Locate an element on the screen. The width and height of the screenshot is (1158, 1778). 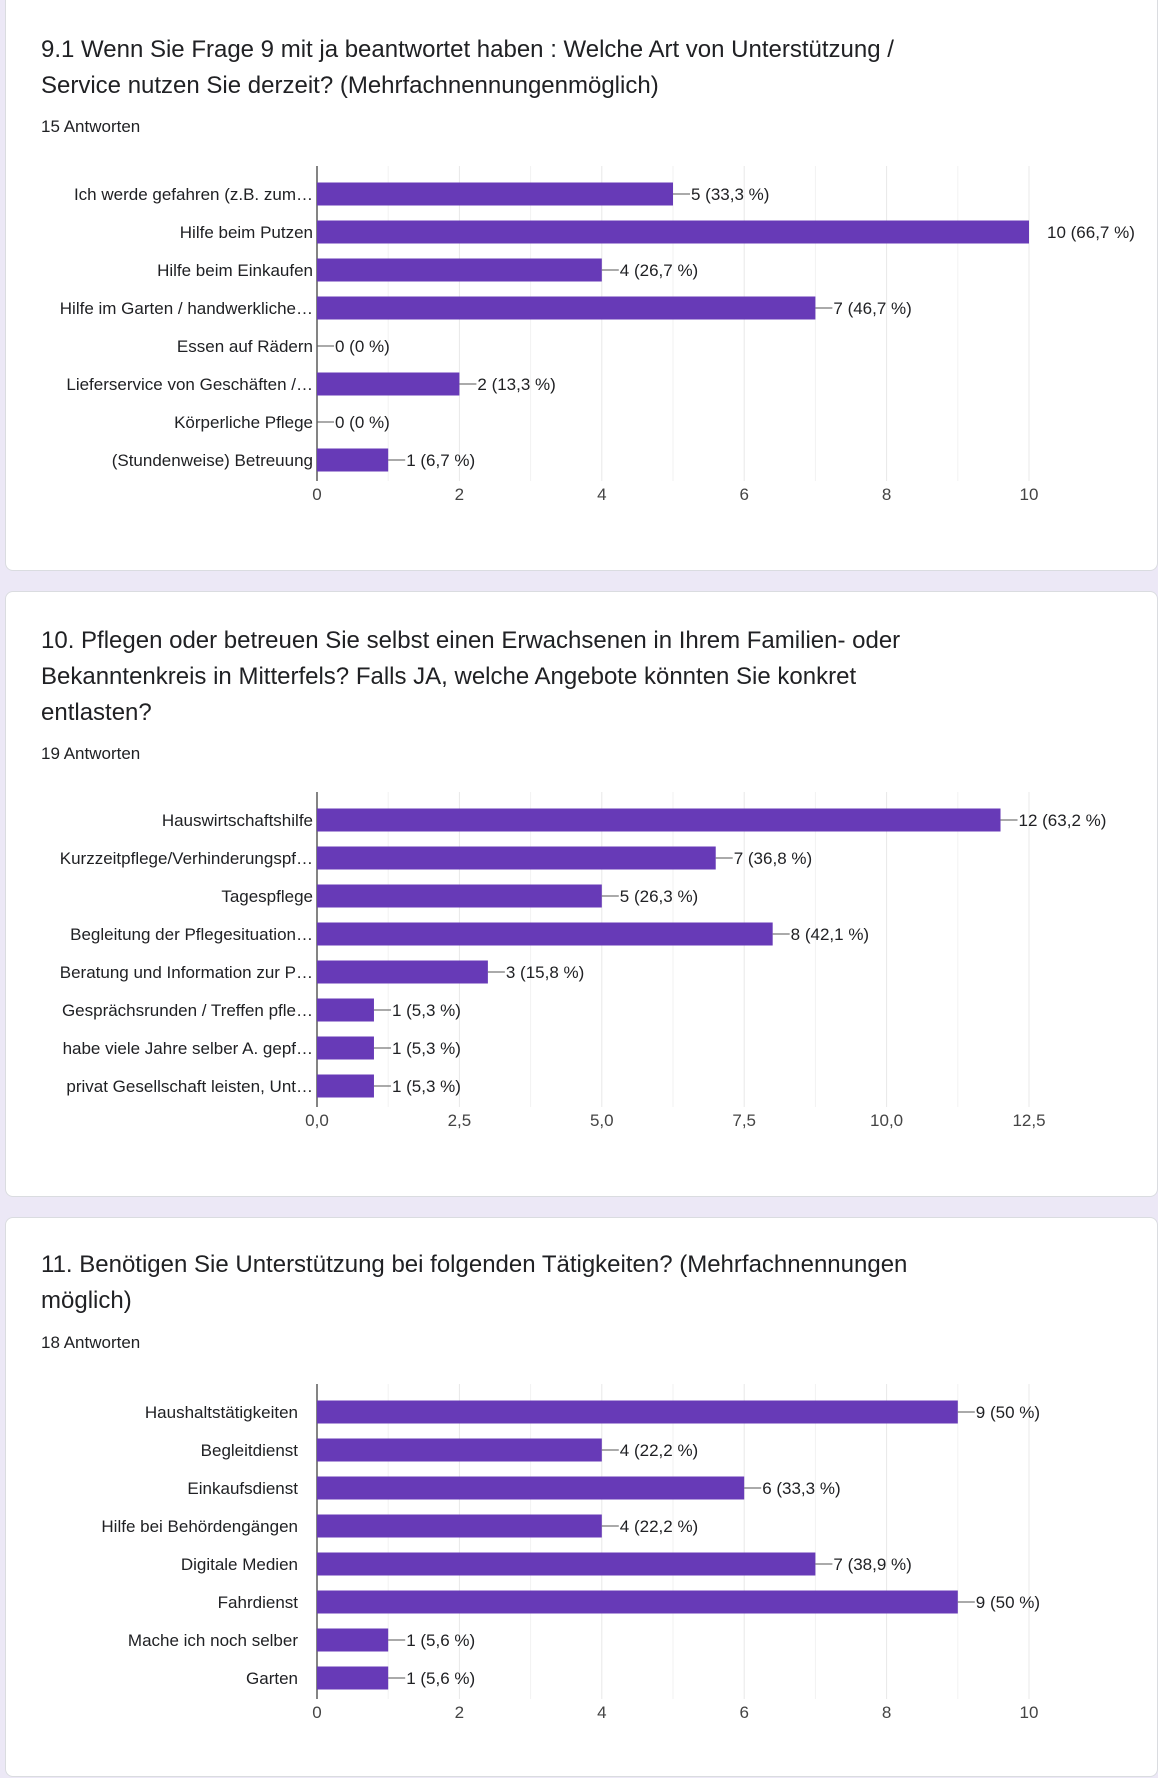
data-label: 5 (26,3 %) is located at coordinates (659, 896).